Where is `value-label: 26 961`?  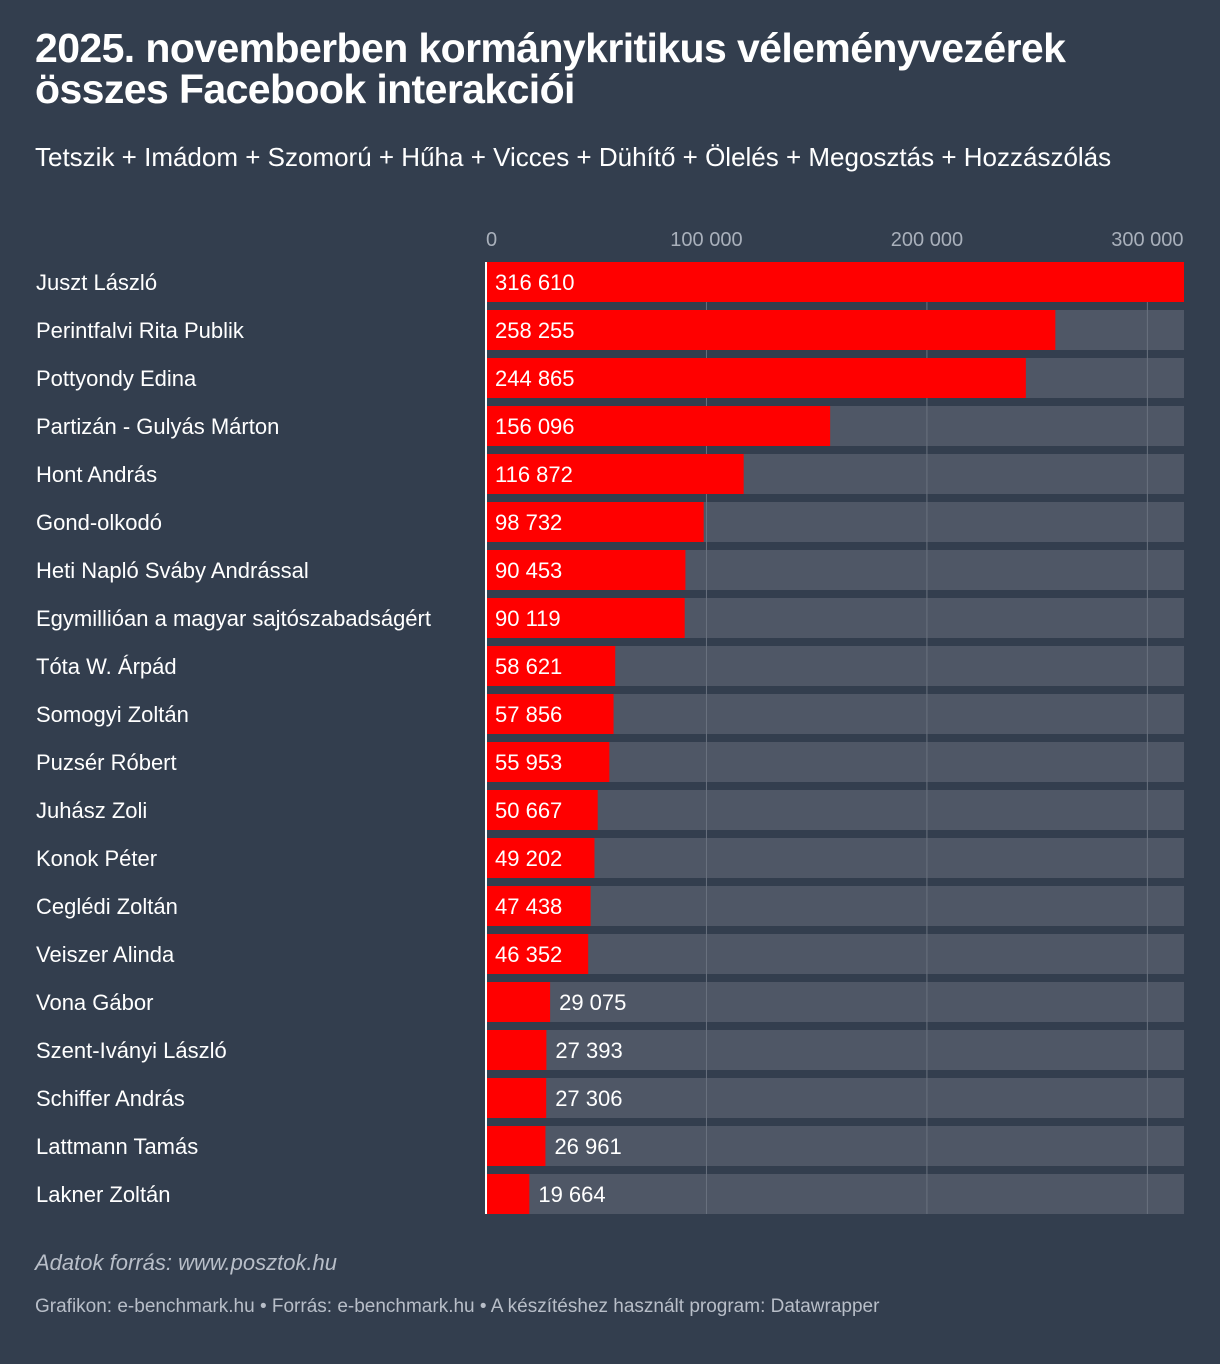
value-label: 26 961 is located at coordinates (587, 1146).